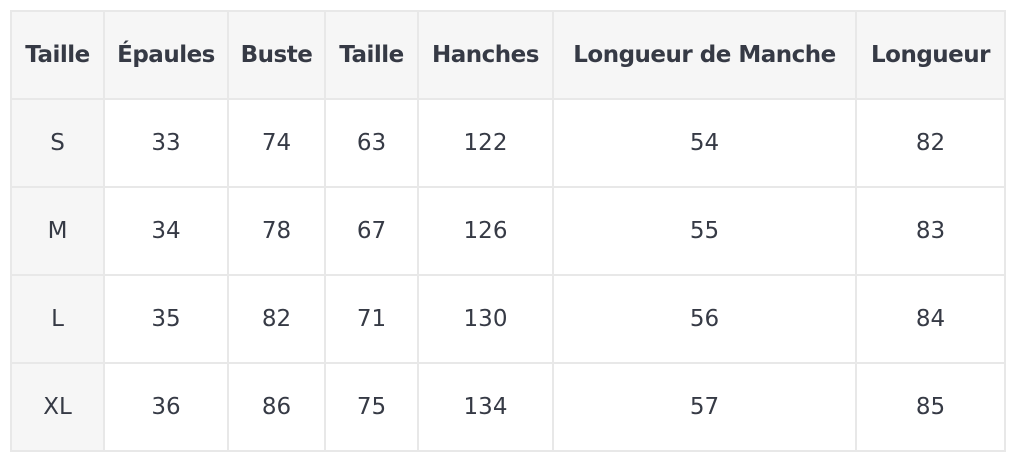 This screenshot has height=460, width=1011. What do you see at coordinates (57, 143) in the screenshot?
I see `size-label-cell: S` at bounding box center [57, 143].